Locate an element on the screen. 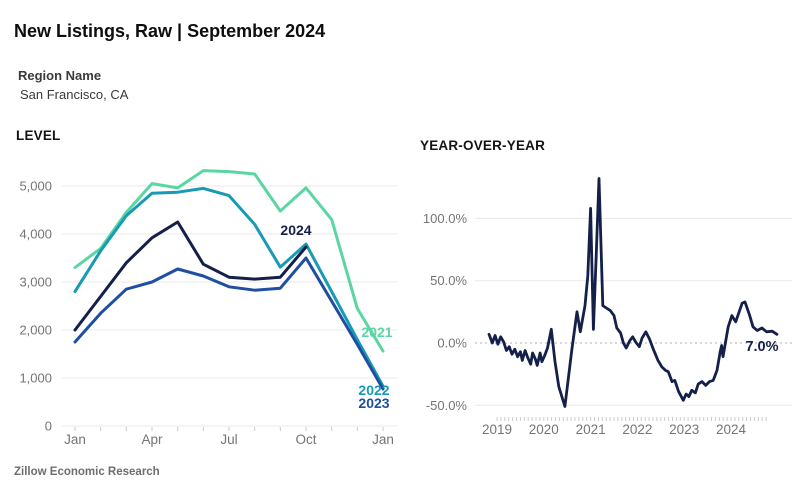  x-tick-label: 2019 is located at coordinates (497, 429).